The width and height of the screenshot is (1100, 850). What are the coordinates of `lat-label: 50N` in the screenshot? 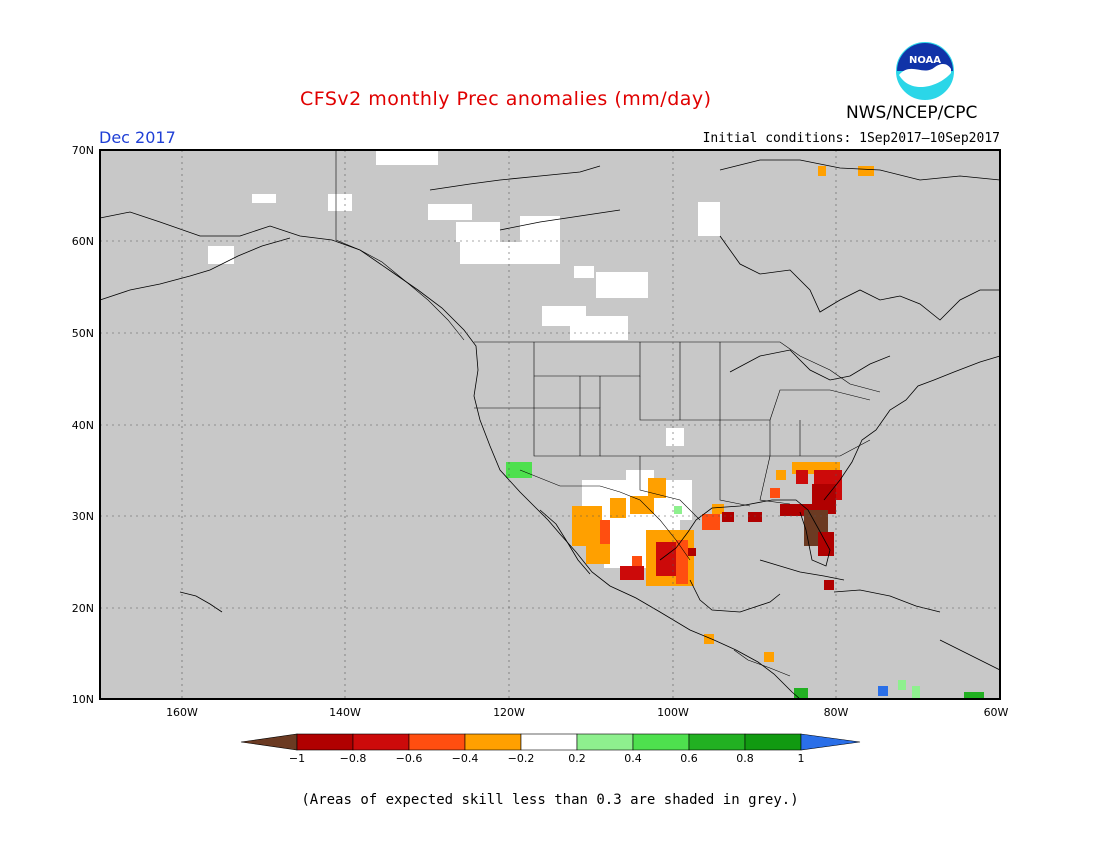 It's located at (83, 333).